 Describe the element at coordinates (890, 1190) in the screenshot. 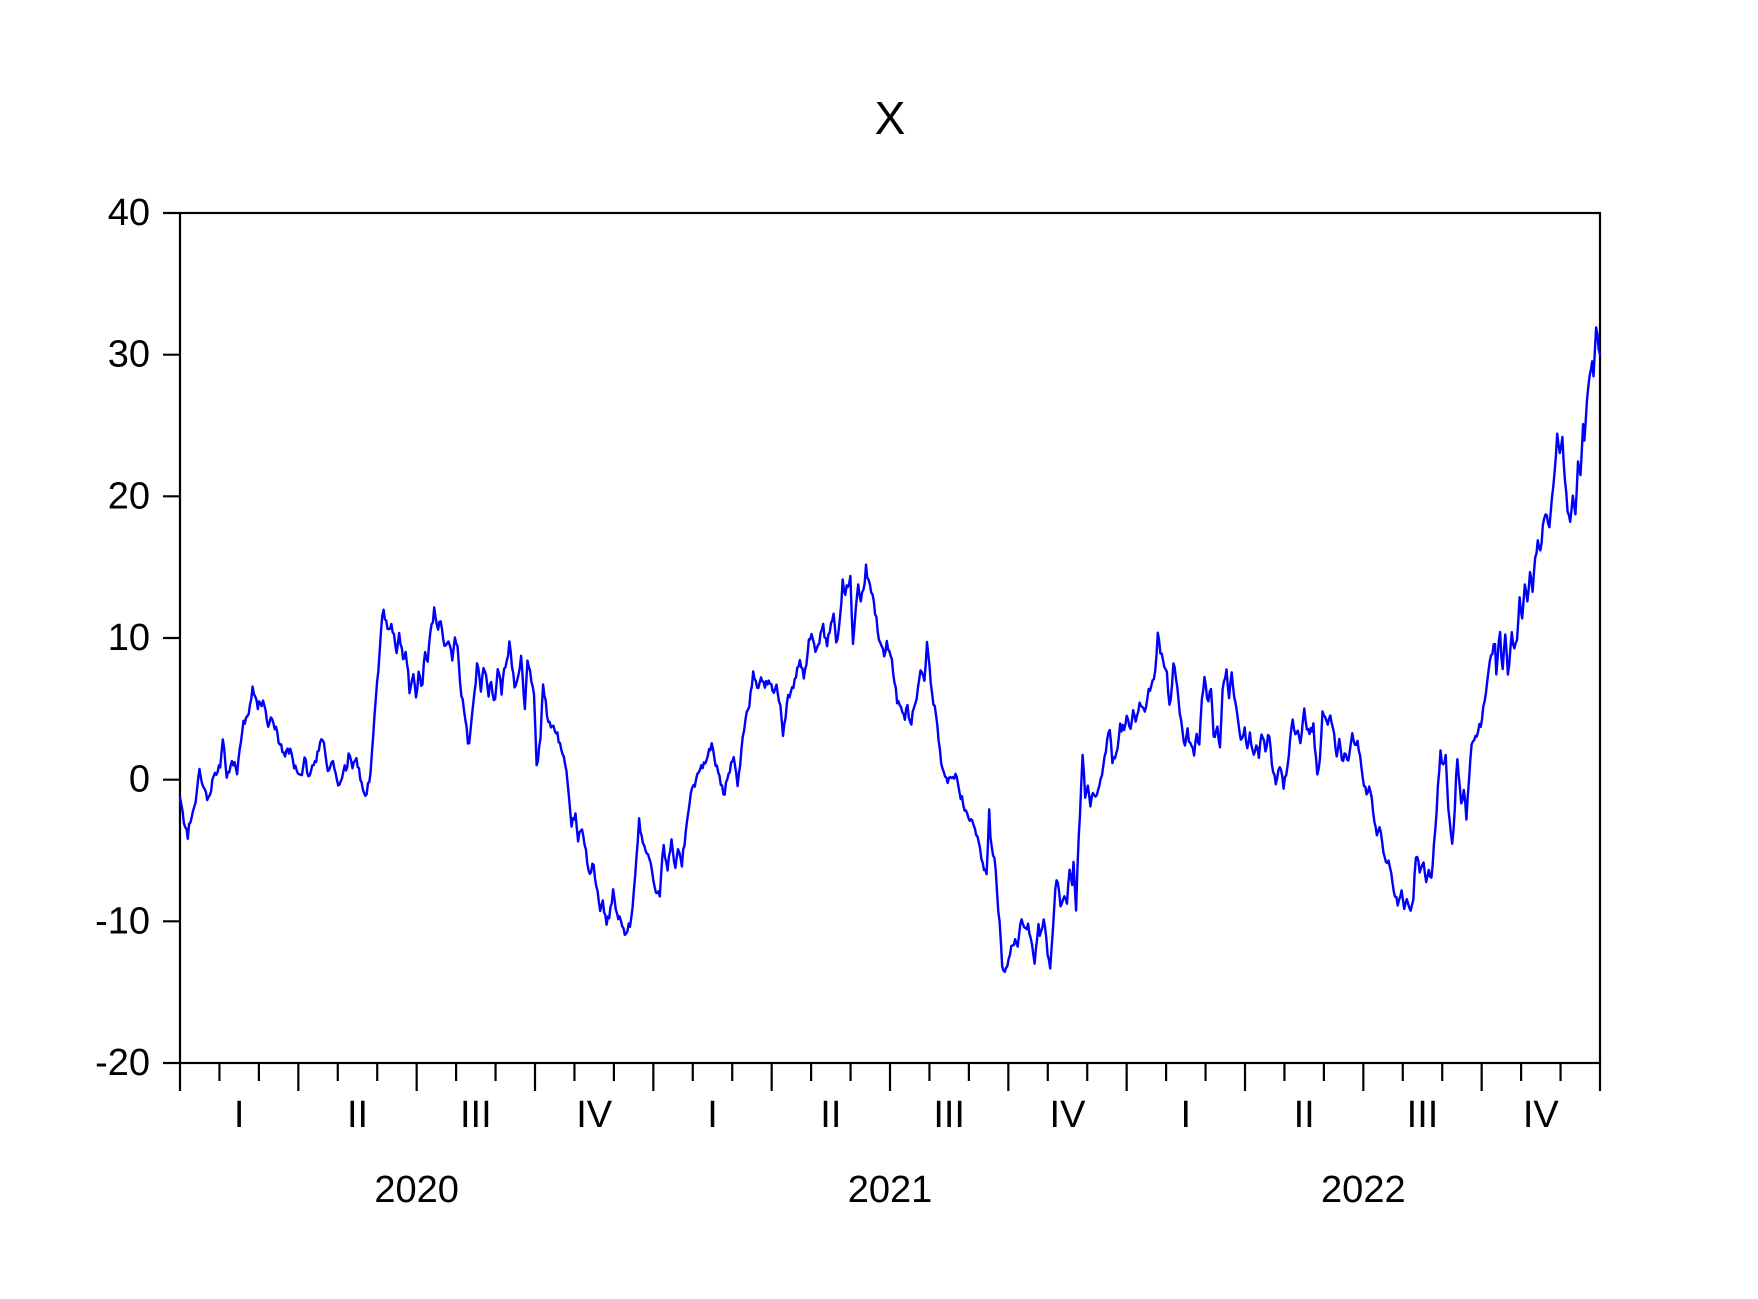

I see `year-label: 2021` at that location.